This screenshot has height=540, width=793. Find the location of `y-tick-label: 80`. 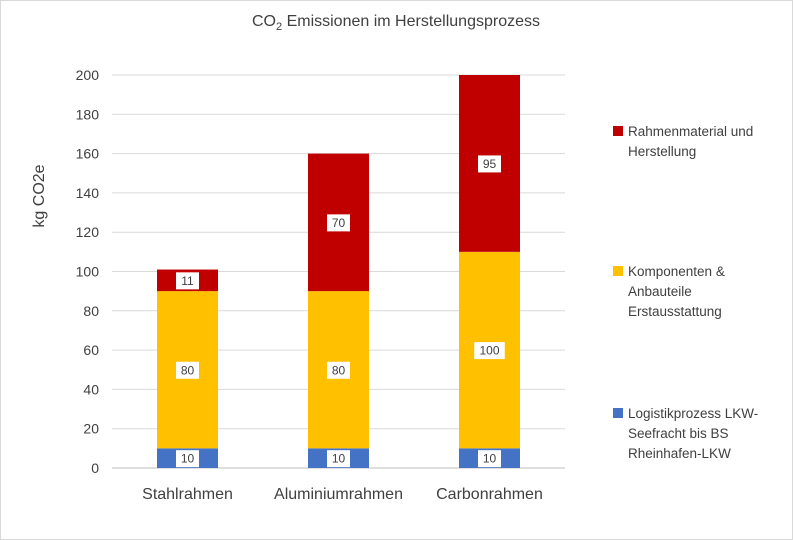

y-tick-label: 80 is located at coordinates (91, 311).